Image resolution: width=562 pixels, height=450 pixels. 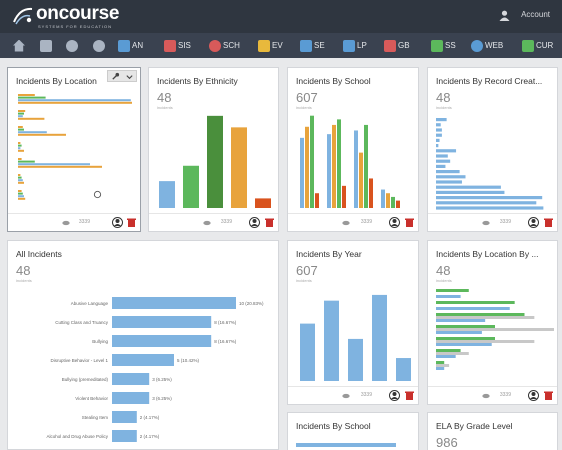 What do you see at coordinates (349, 45) in the screenshot?
I see `book-icon` at bounding box center [349, 45].